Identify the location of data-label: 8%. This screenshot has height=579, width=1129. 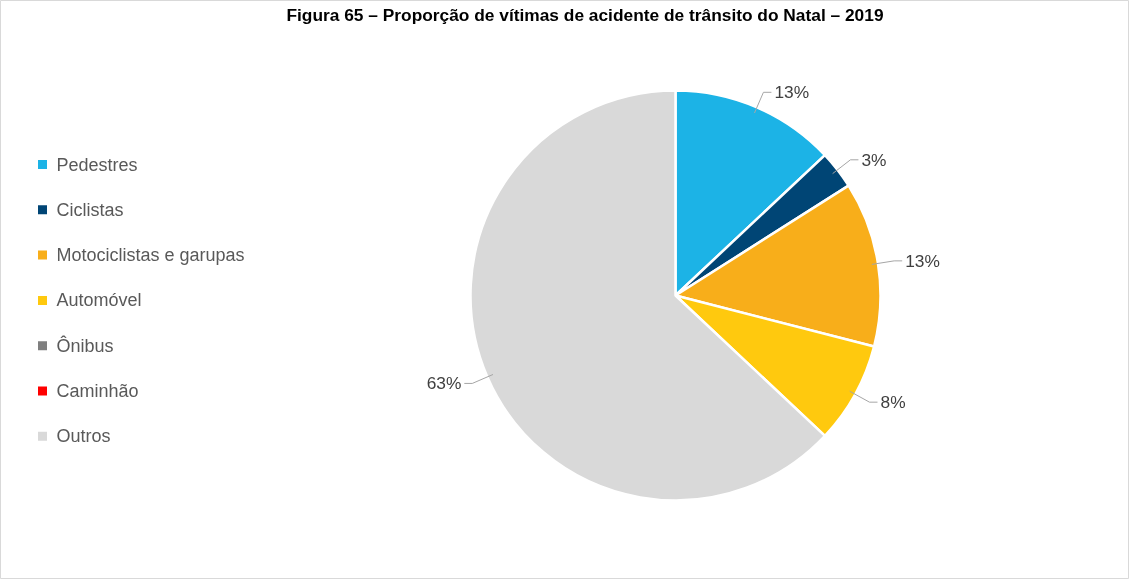
(893, 402).